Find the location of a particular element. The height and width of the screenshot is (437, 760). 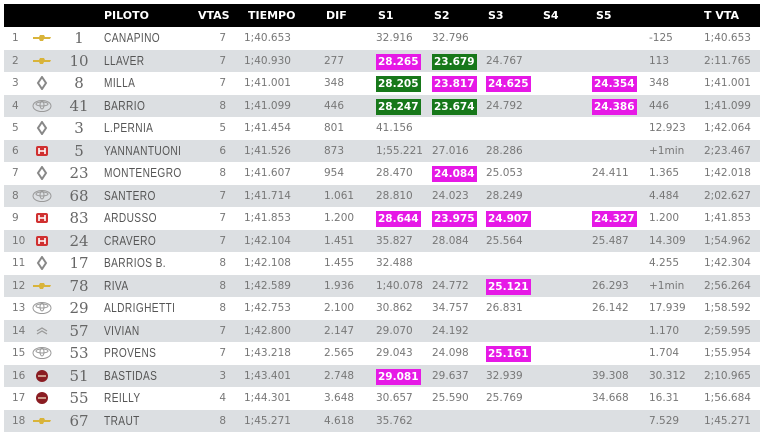

driver-name: MILLA is located at coordinates (120, 82).